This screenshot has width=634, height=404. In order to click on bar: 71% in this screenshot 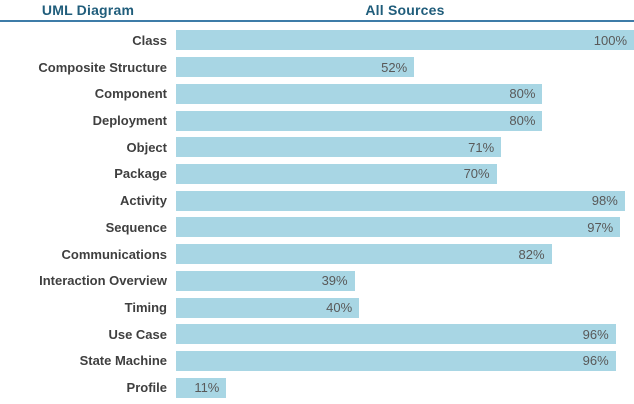, I will do `click(339, 147)`.